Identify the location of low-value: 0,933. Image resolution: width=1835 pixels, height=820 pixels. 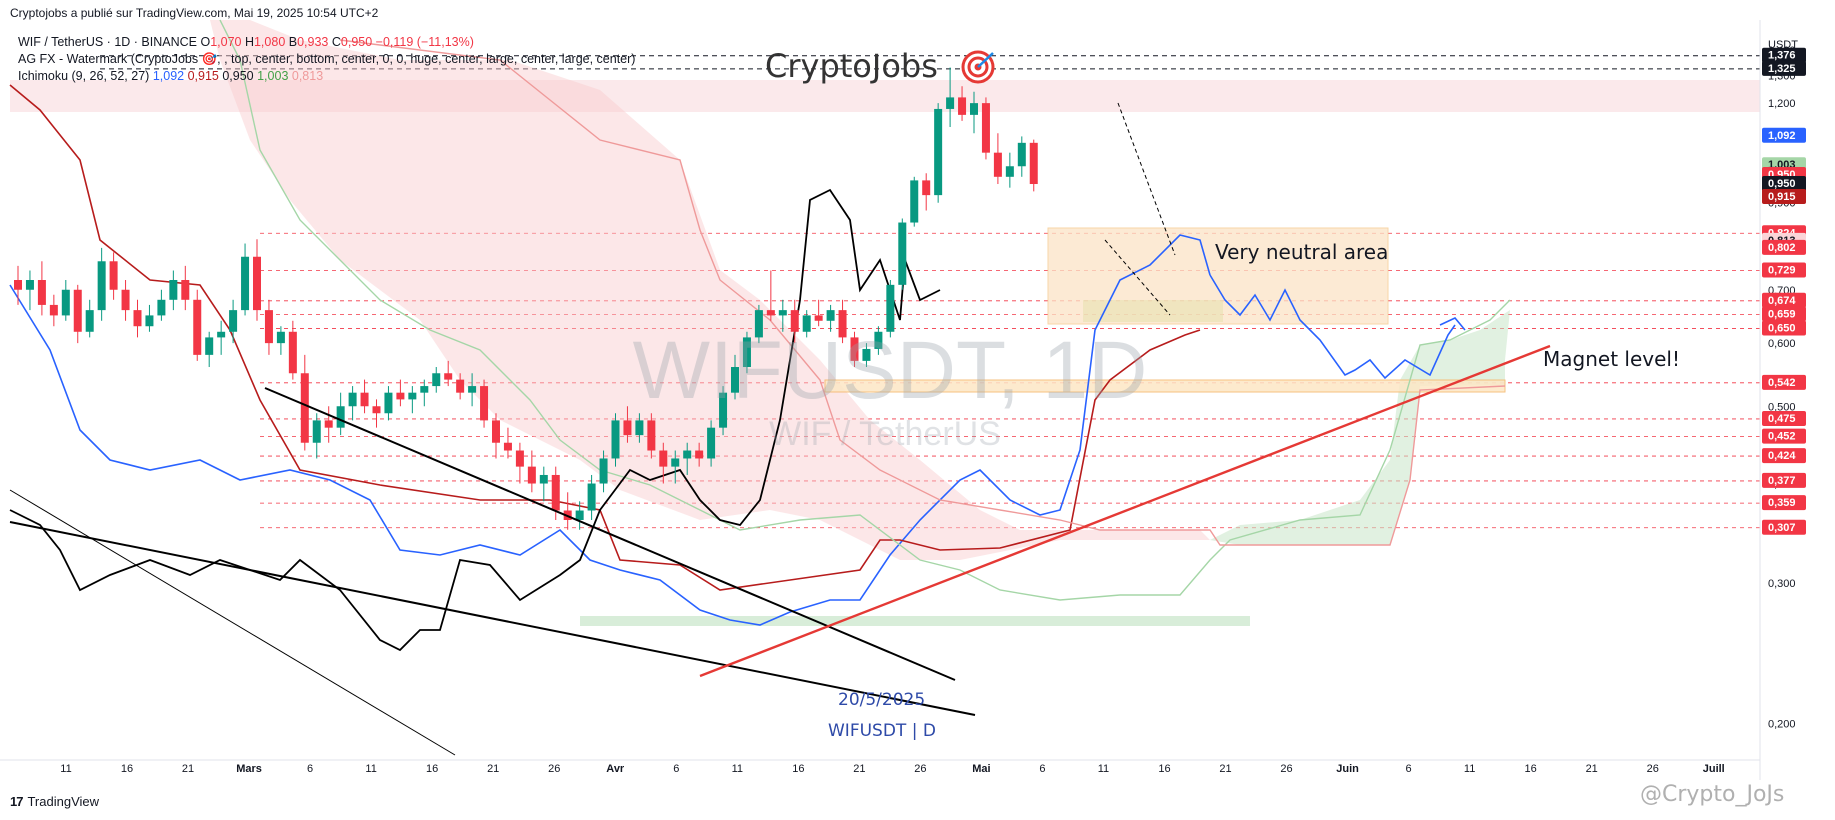
(313, 42).